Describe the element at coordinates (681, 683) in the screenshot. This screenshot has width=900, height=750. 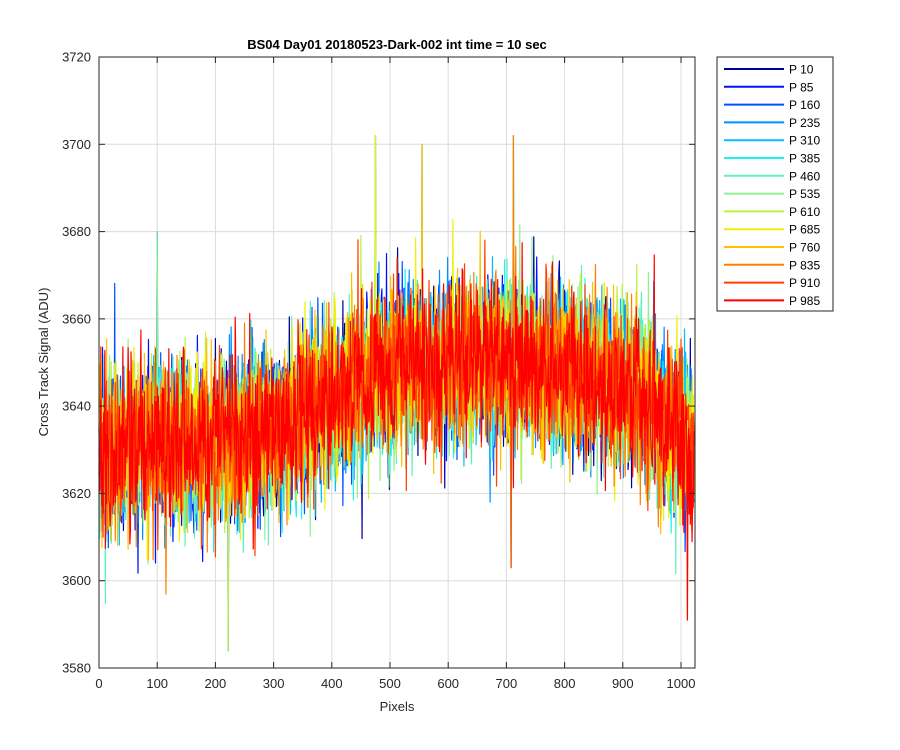
I see `x-tick-label: 1000` at that location.